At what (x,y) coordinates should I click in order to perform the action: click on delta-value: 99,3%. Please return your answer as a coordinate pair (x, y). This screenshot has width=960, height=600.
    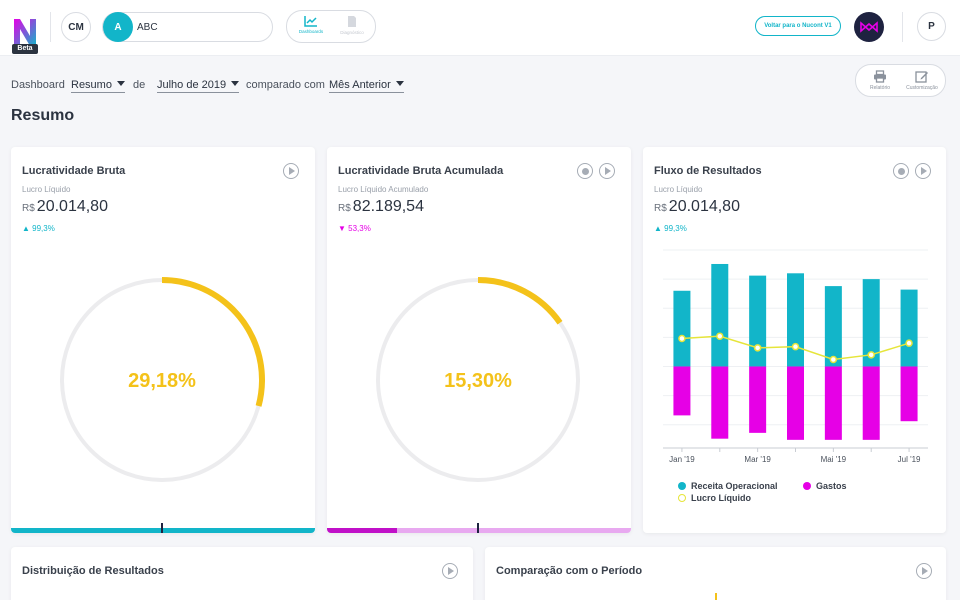
    Looking at the image, I should click on (675, 228).